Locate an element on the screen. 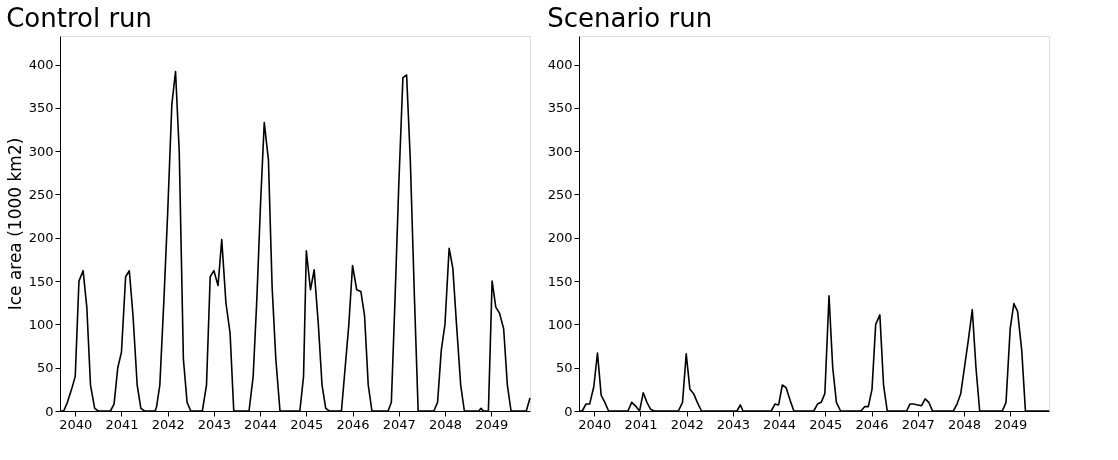  chart-title: Scenario run is located at coordinates (630, 18).